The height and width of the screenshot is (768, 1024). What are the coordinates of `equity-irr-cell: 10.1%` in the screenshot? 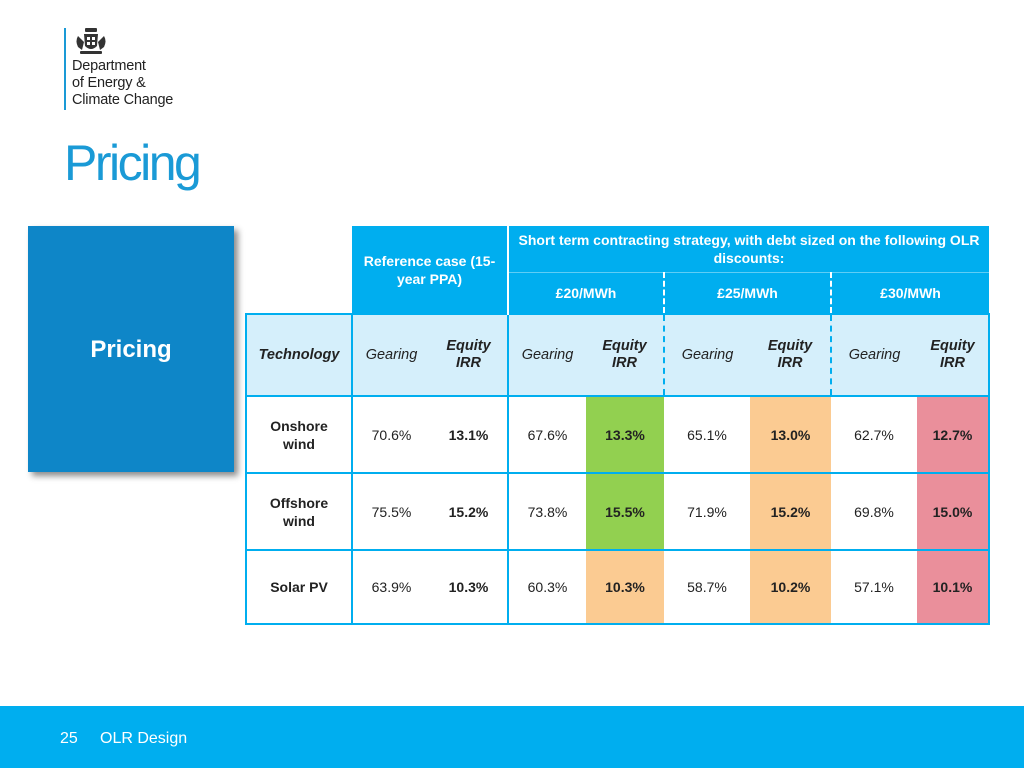 It's located at (953, 587).